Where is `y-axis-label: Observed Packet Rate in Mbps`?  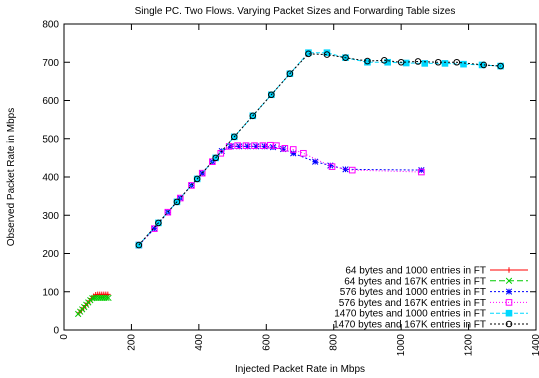
y-axis-label: Observed Packet Rate in Mbps is located at coordinates (11, 177).